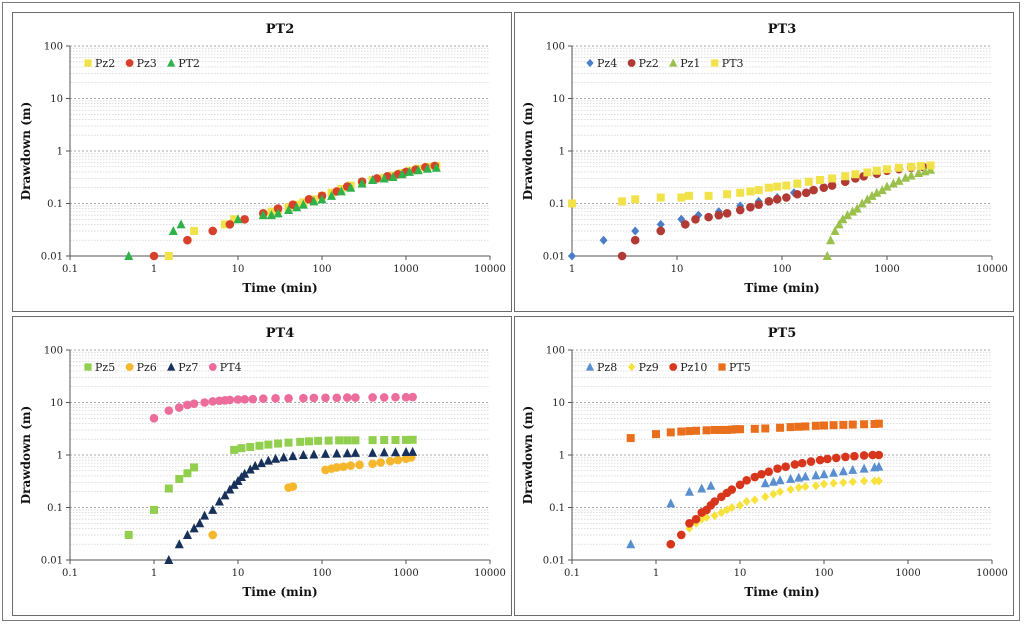  What do you see at coordinates (88, 63) in the screenshot?
I see `legend-marker-pz2` at bounding box center [88, 63].